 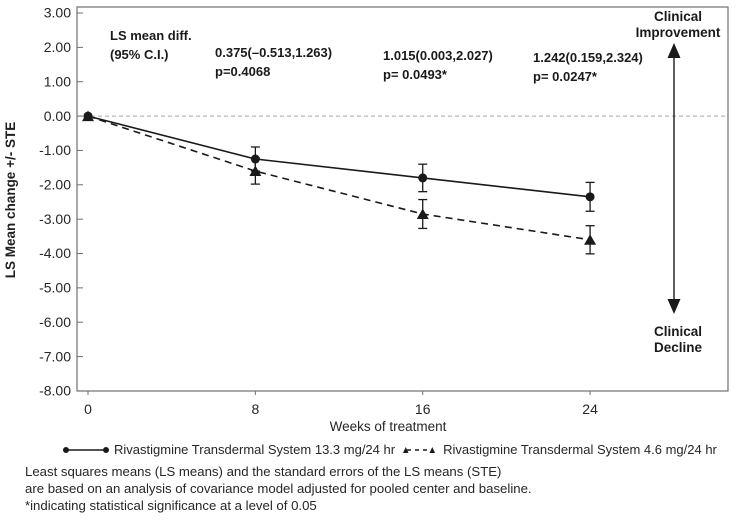 I want to click on annotation-week16-pvalue: p= 0.0493*, so click(x=415, y=74).